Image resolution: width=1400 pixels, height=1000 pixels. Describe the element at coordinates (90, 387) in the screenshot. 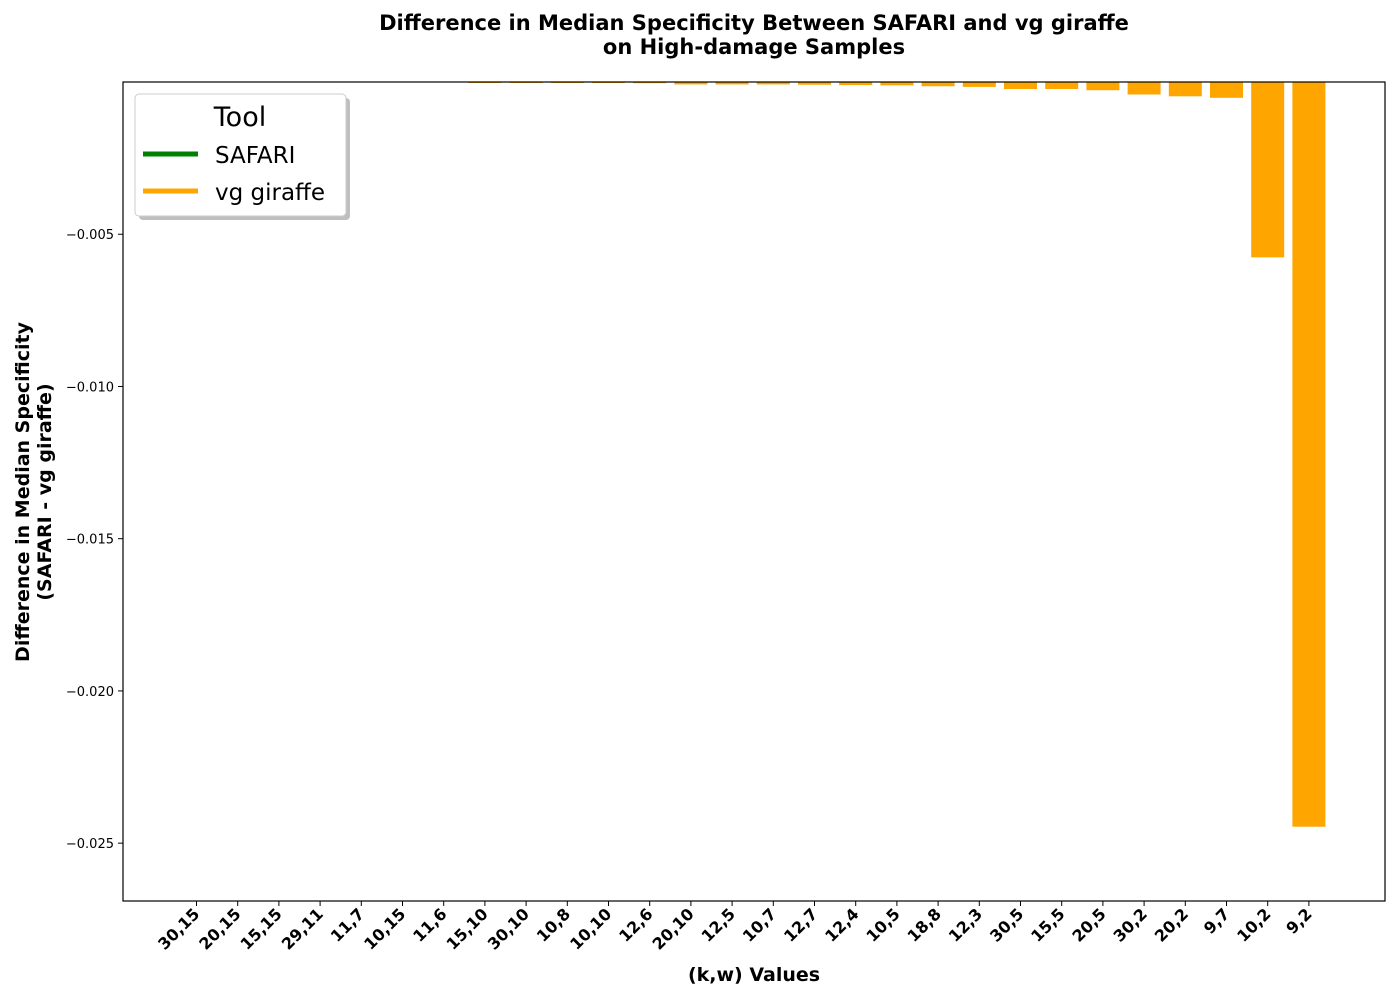

I see `y-tick-label: −0.010` at that location.